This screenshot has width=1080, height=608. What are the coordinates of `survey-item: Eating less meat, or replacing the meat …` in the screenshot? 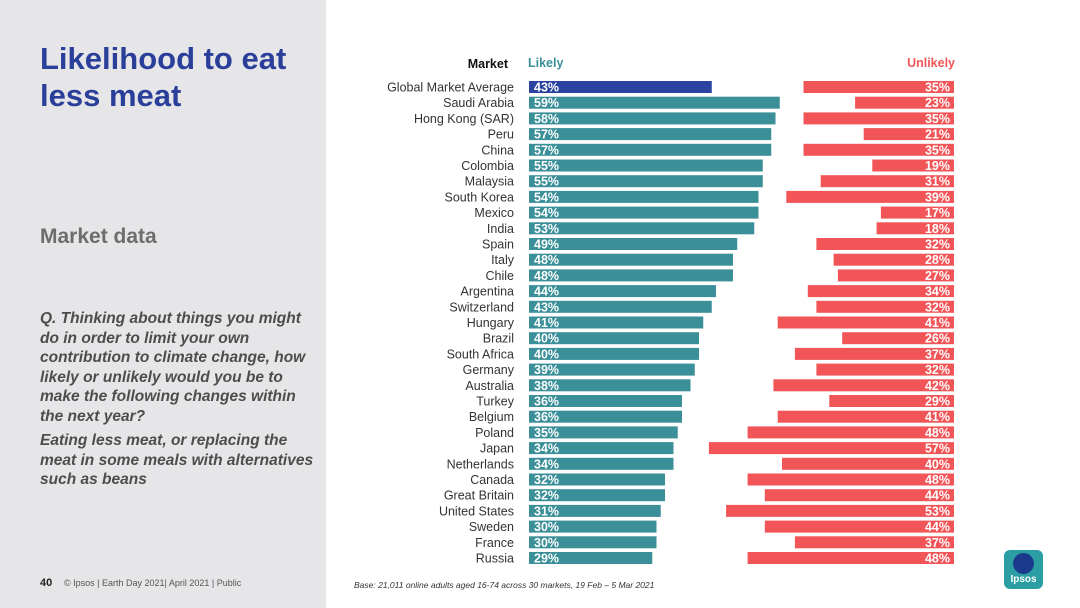 It's located at (177, 460).